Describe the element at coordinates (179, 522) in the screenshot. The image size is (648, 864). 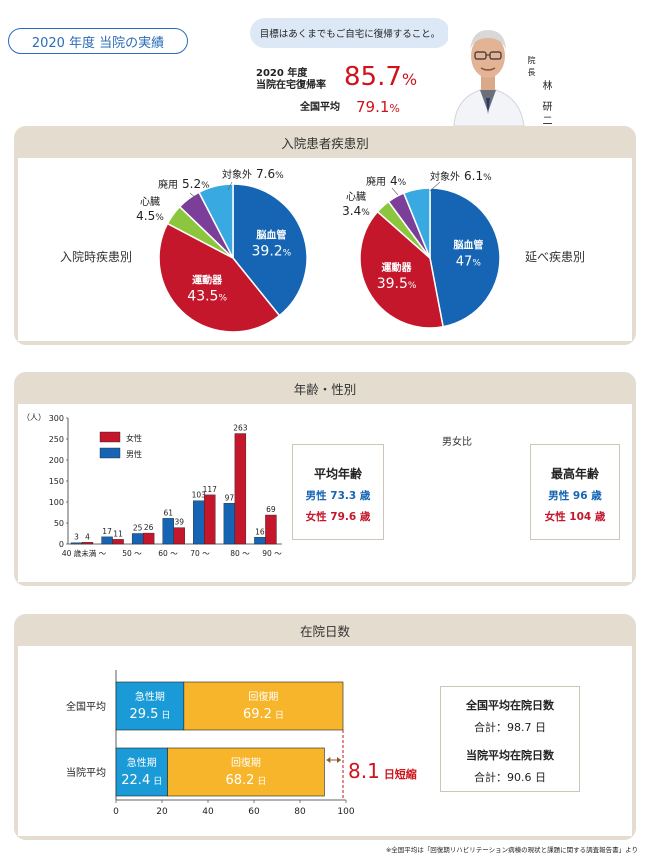
I see `age-bar-value-female-3: 39` at that location.